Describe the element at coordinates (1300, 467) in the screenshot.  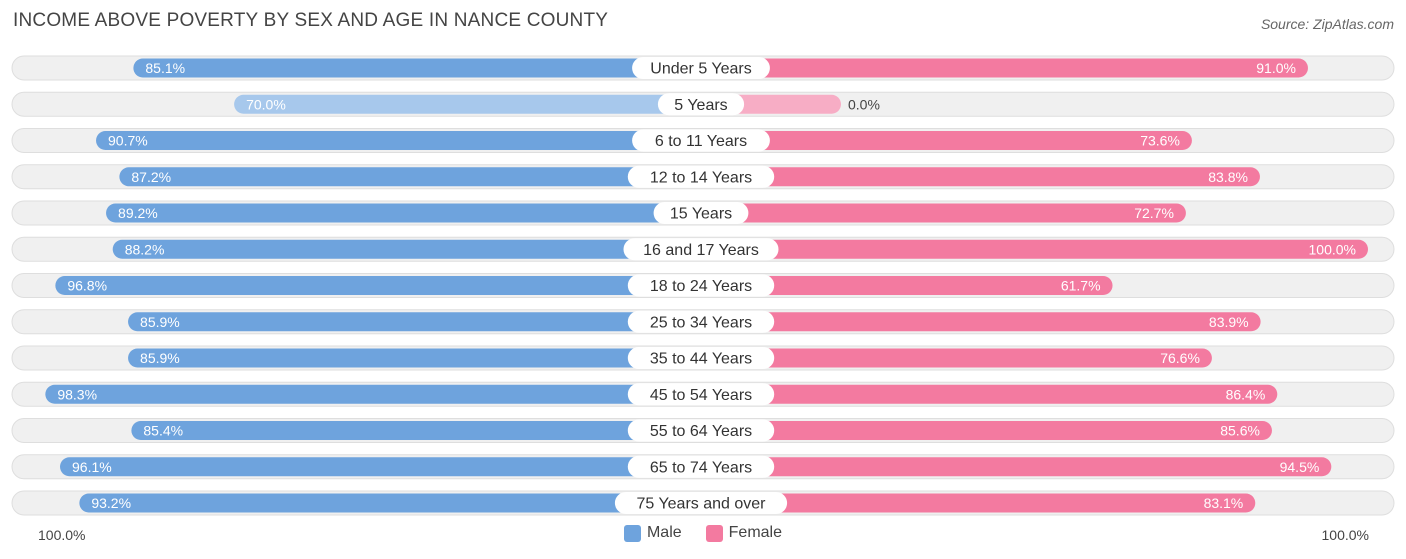
I see `data-label-female: 94.5%` at that location.